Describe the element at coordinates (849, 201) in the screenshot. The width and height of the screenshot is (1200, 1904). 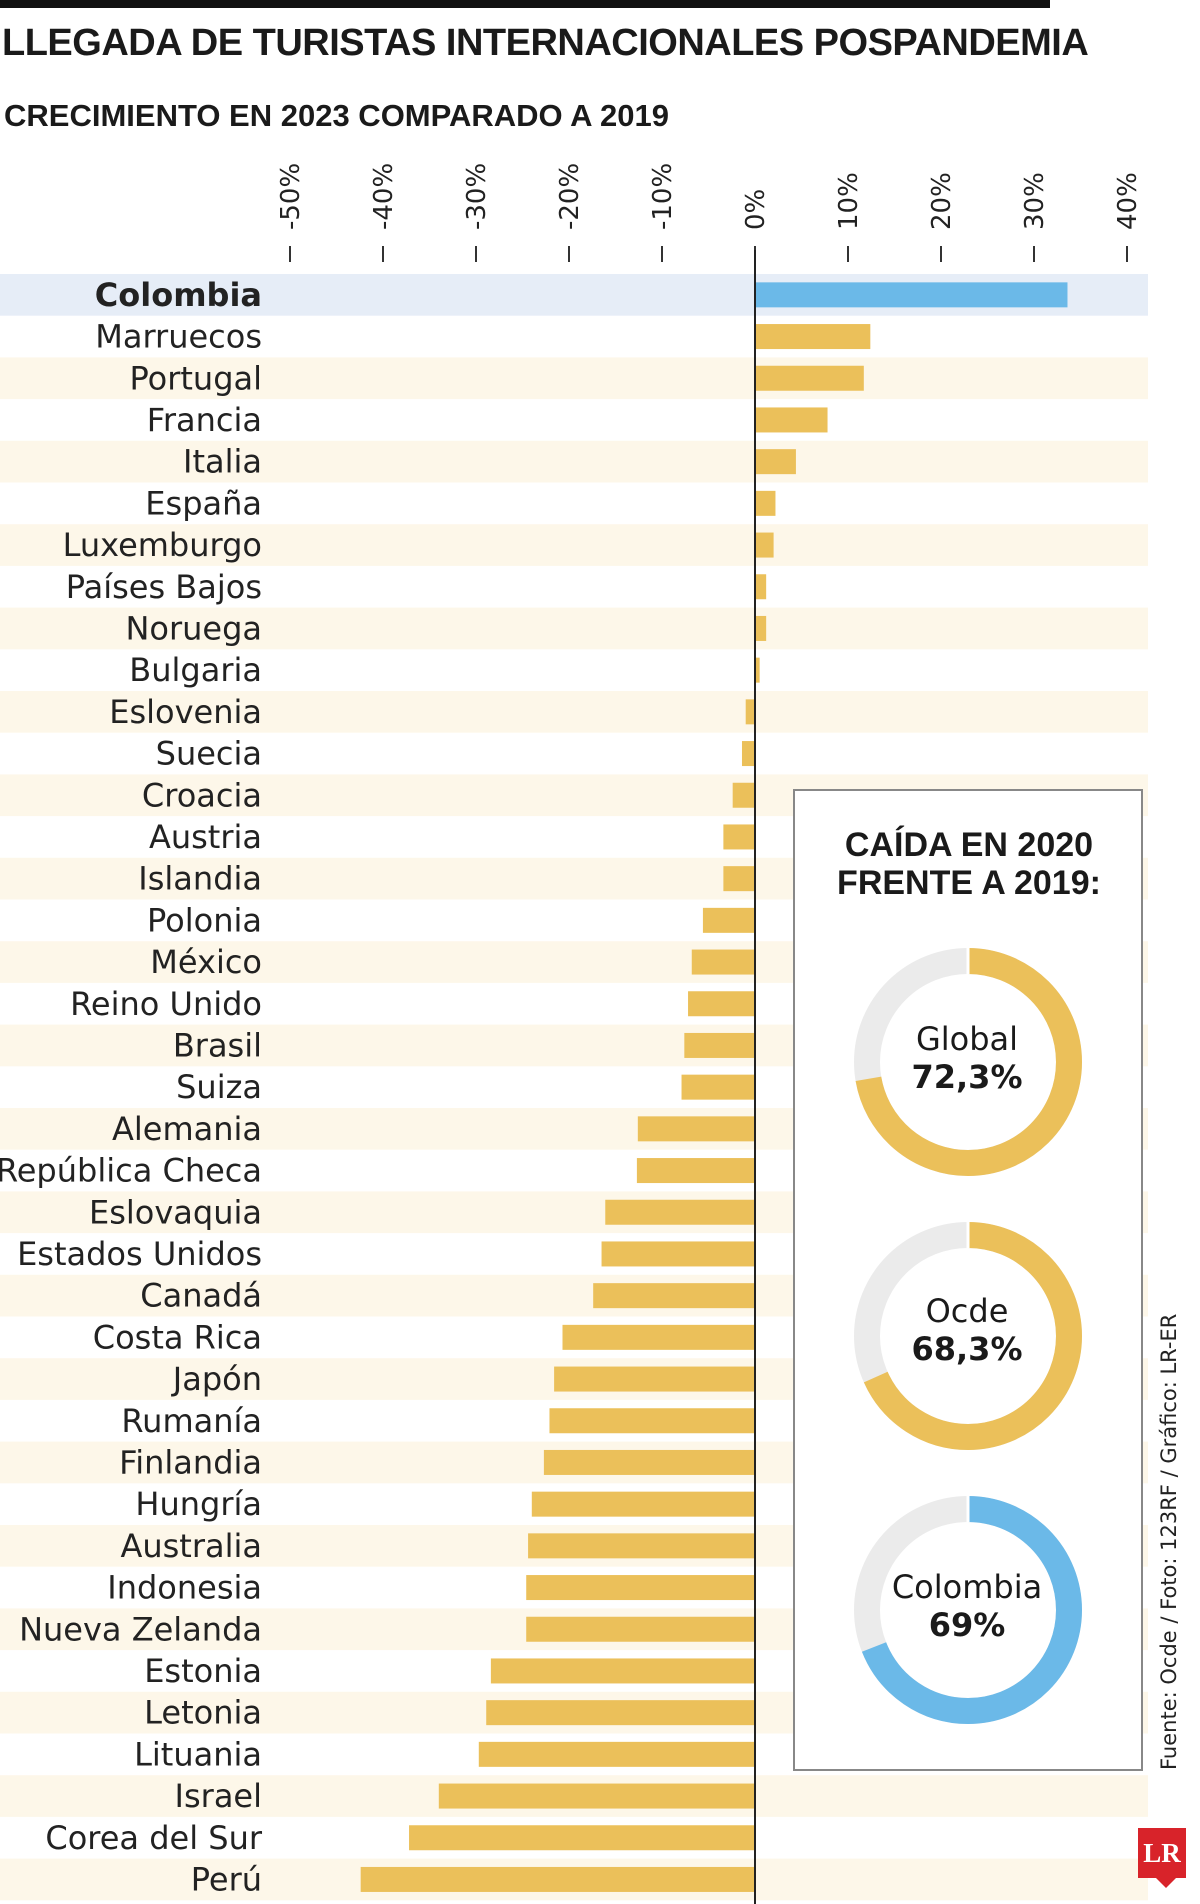
I see `x-tick-label: 10%` at that location.